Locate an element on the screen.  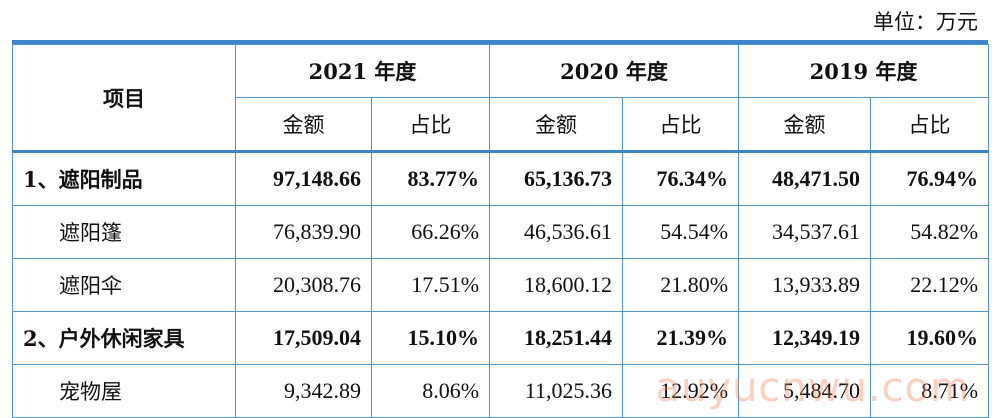
header-year-2020: 2020 年度 is located at coordinates (614, 71).